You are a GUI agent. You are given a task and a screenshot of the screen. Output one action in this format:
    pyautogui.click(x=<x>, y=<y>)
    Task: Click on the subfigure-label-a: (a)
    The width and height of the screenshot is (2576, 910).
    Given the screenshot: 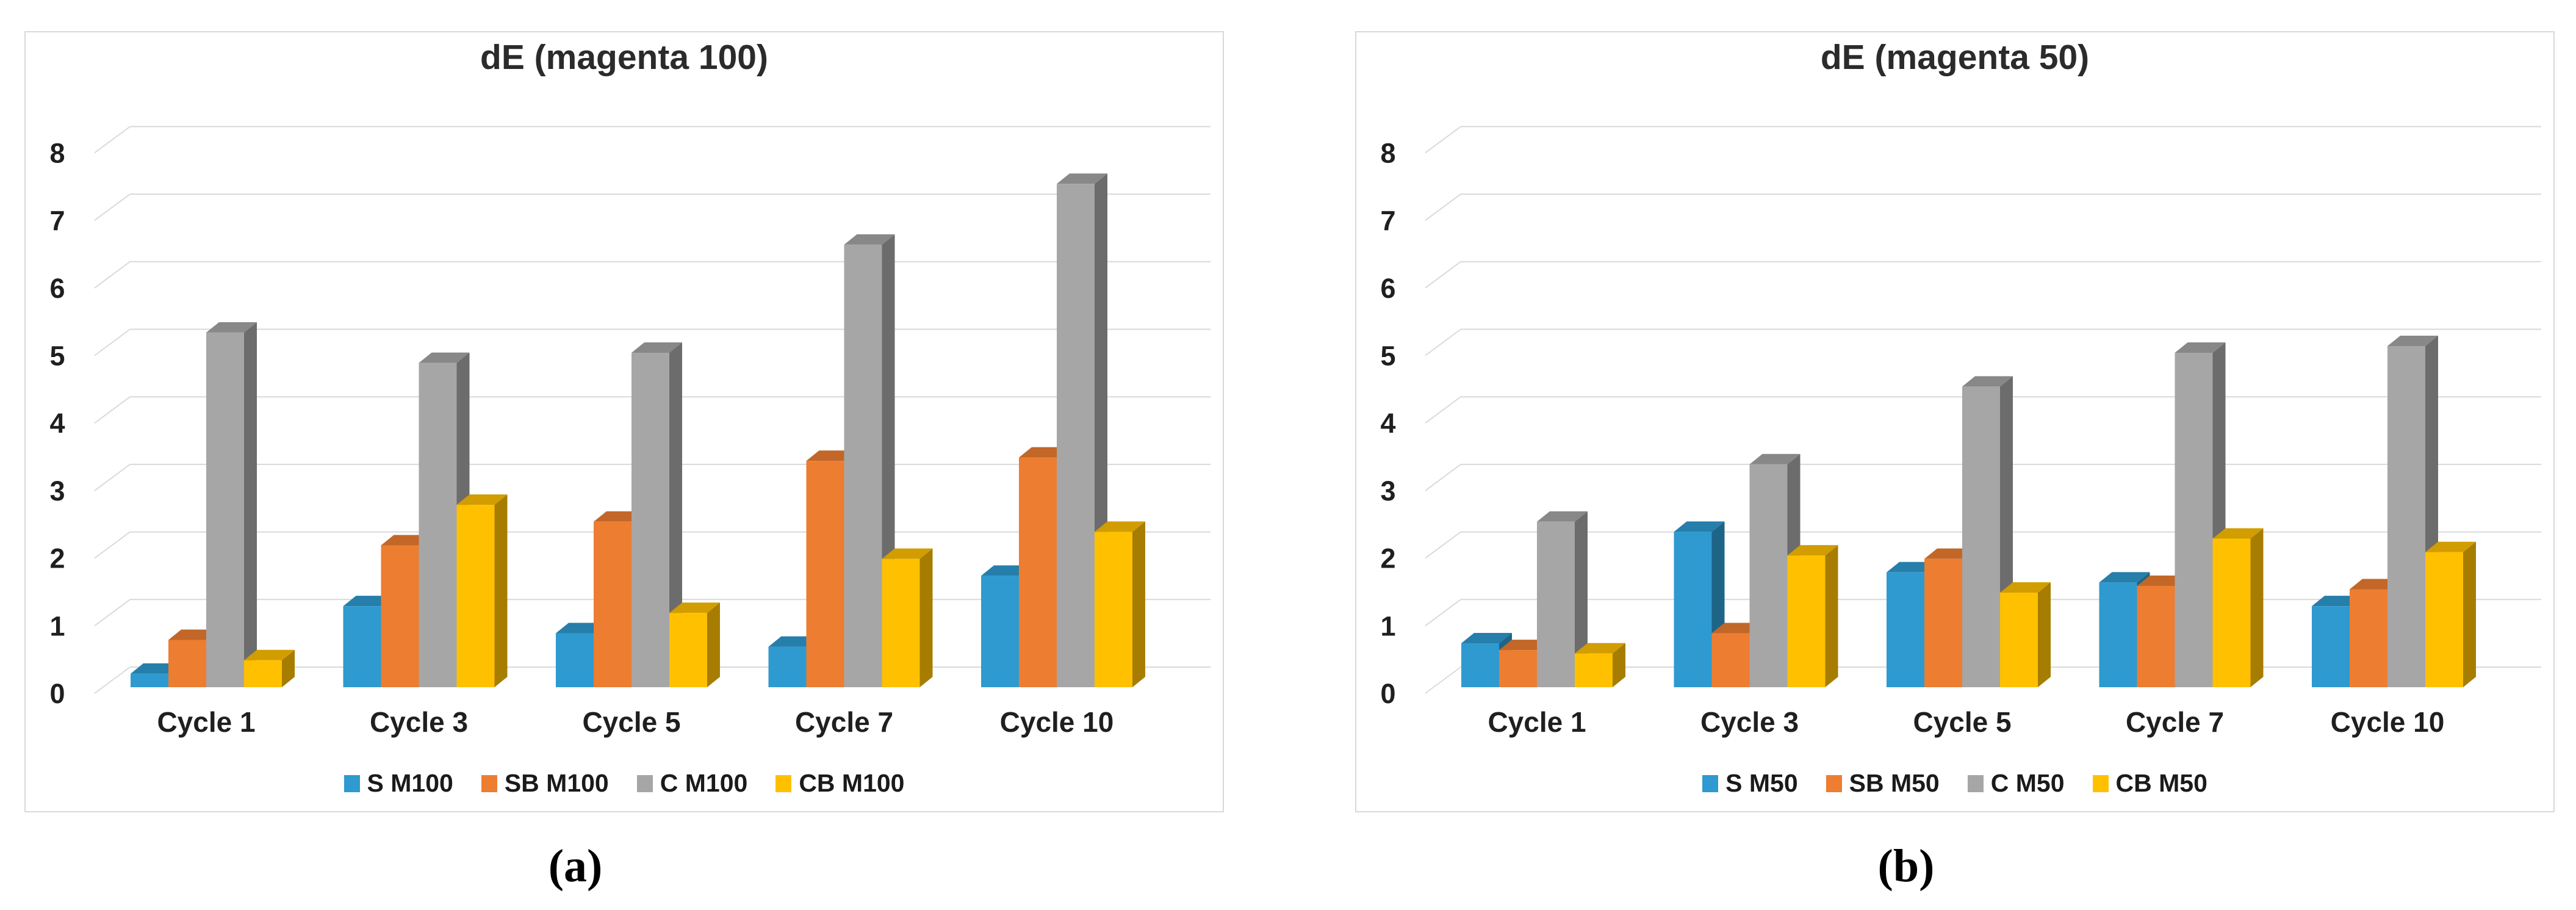 What is the action you would take?
    pyautogui.click(x=575, y=866)
    